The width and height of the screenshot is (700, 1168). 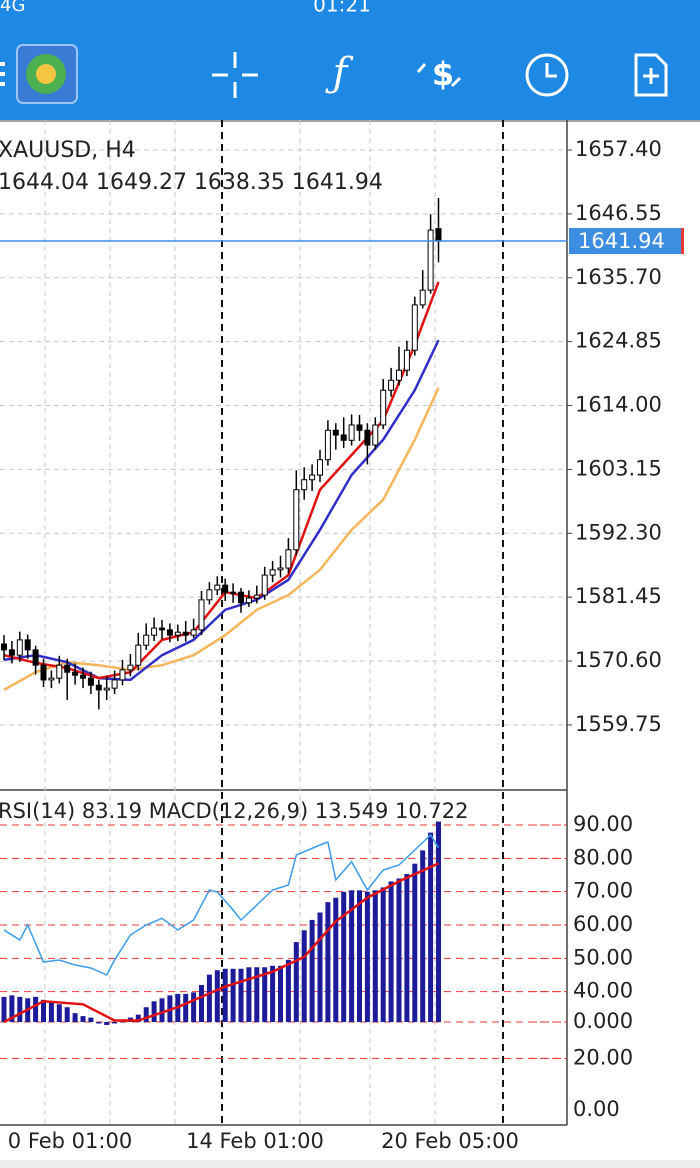 What do you see at coordinates (547, 75) in the screenshot?
I see `history-button` at bounding box center [547, 75].